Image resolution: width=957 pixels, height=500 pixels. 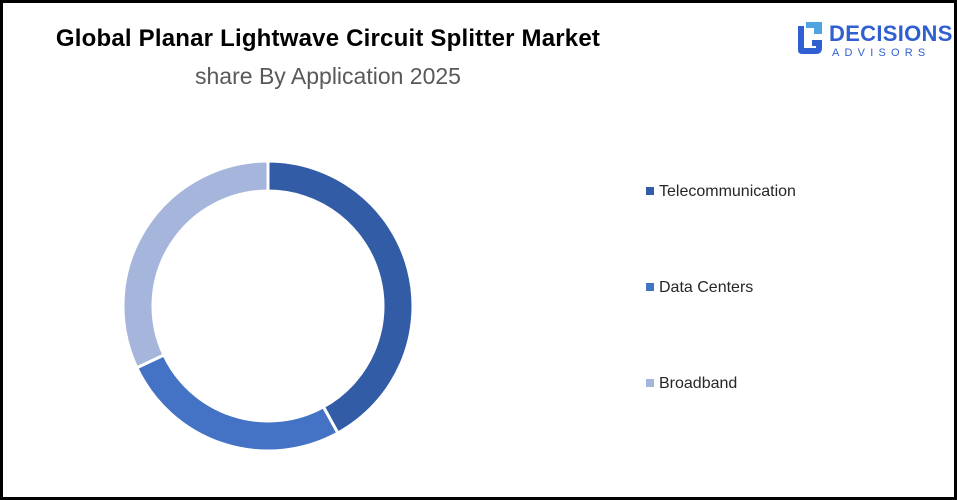 What do you see at coordinates (698, 383) in the screenshot?
I see `legend-label: Broadband` at bounding box center [698, 383].